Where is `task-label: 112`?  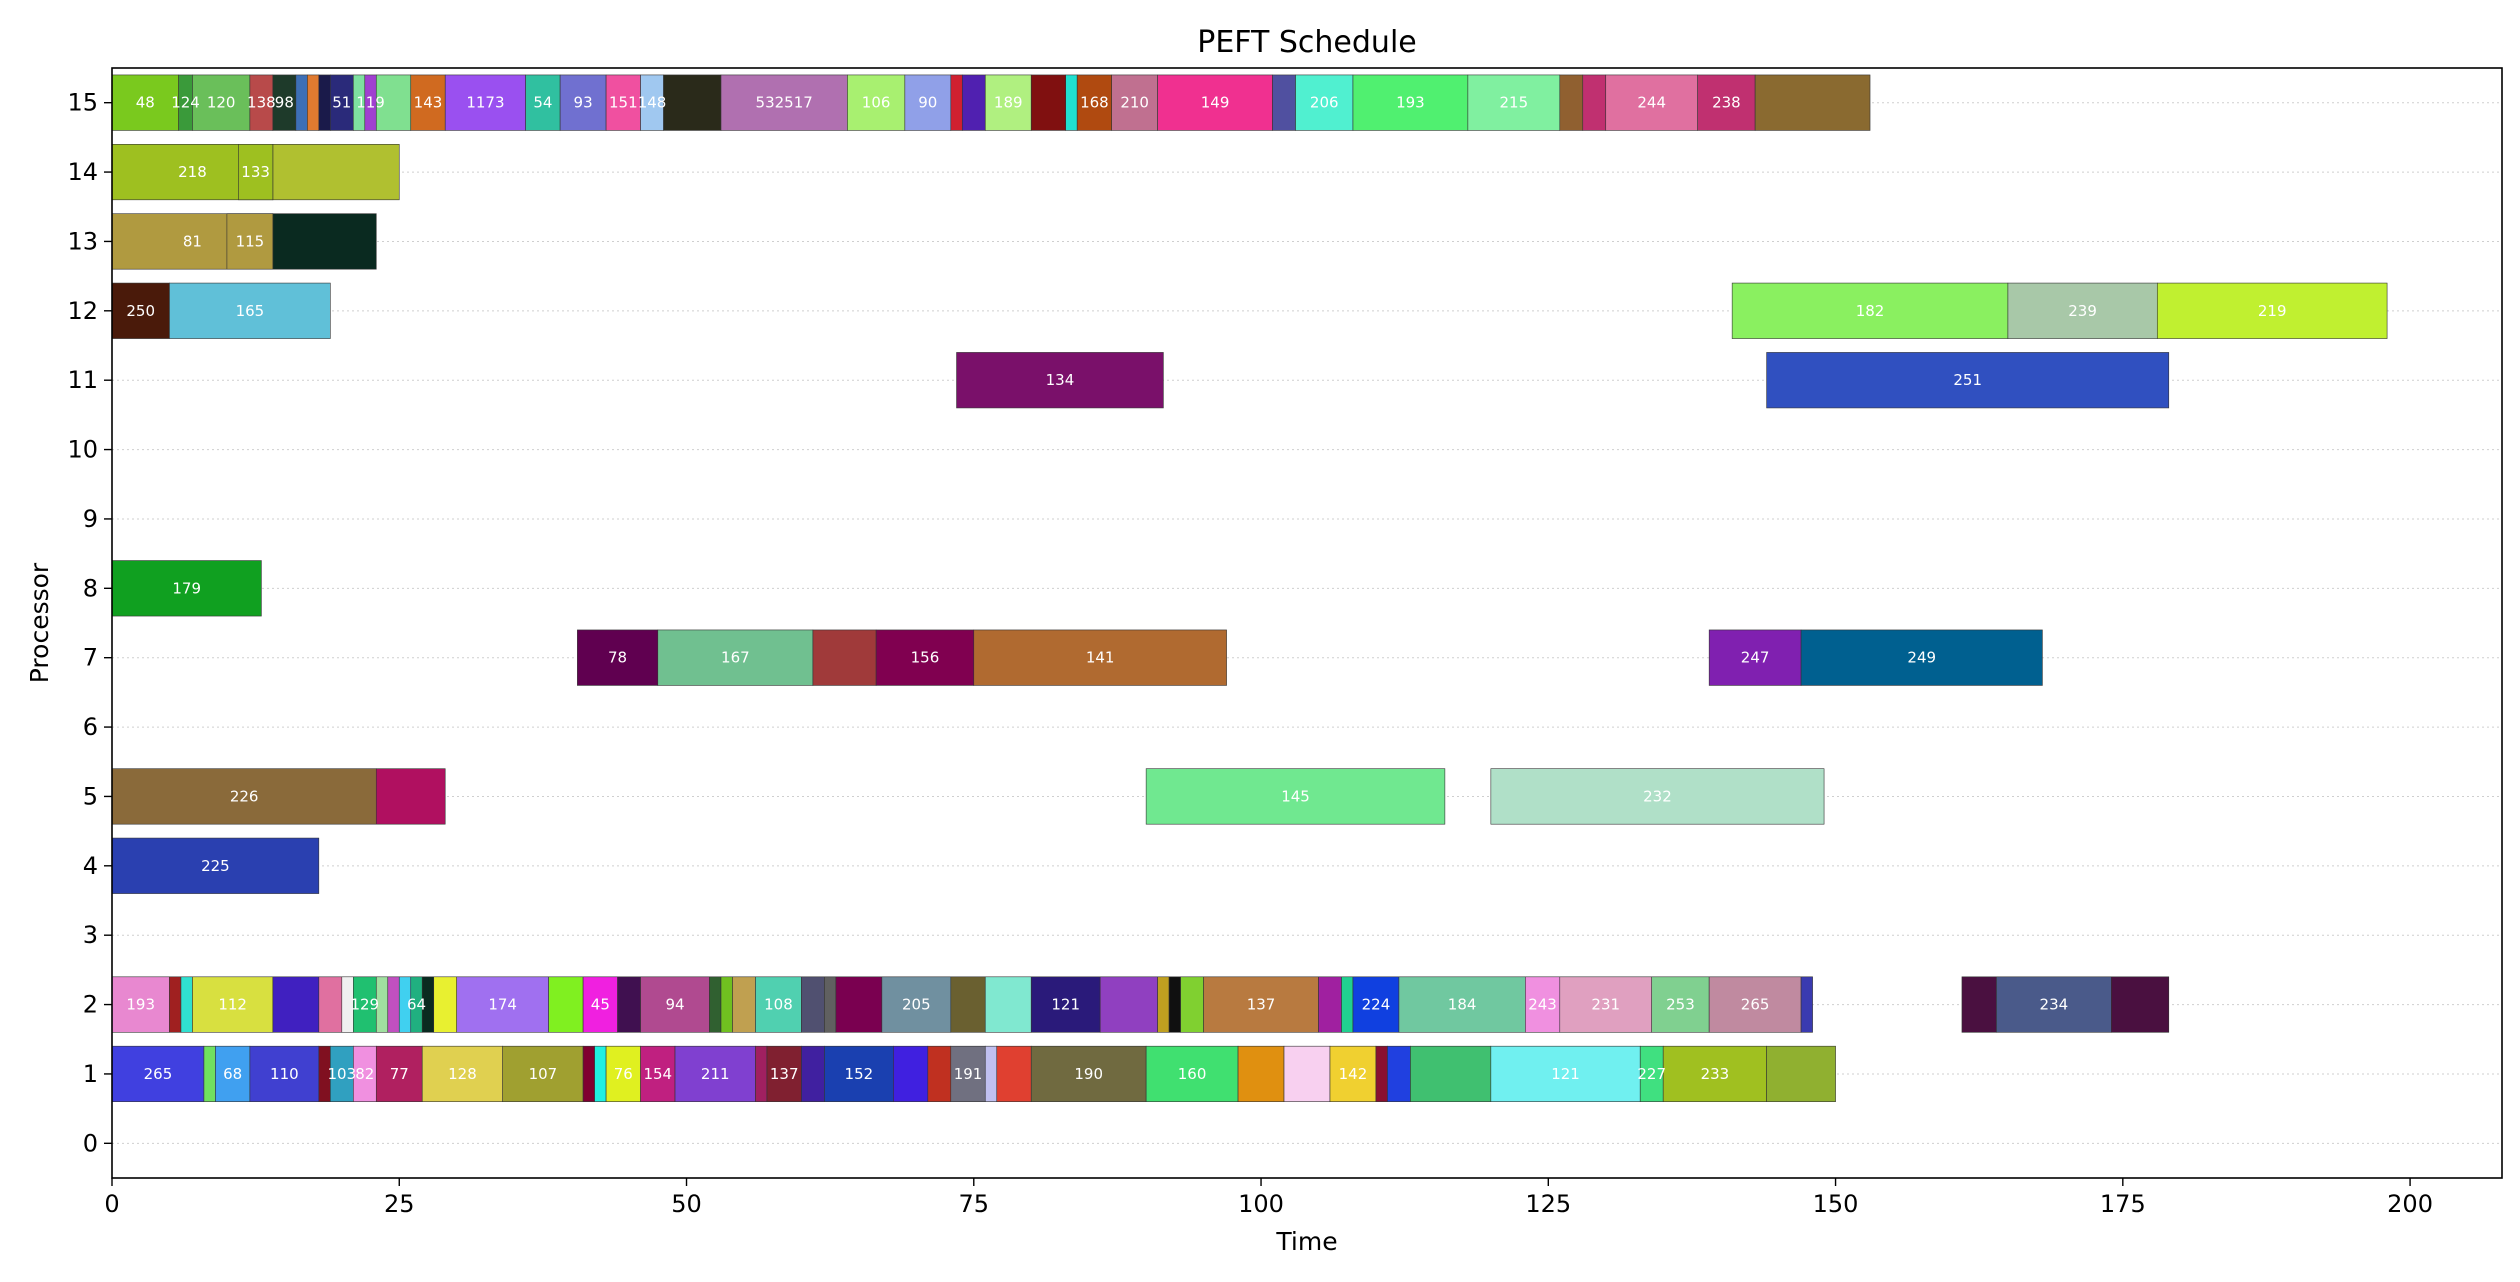
task-label: 112 is located at coordinates (232, 1005).